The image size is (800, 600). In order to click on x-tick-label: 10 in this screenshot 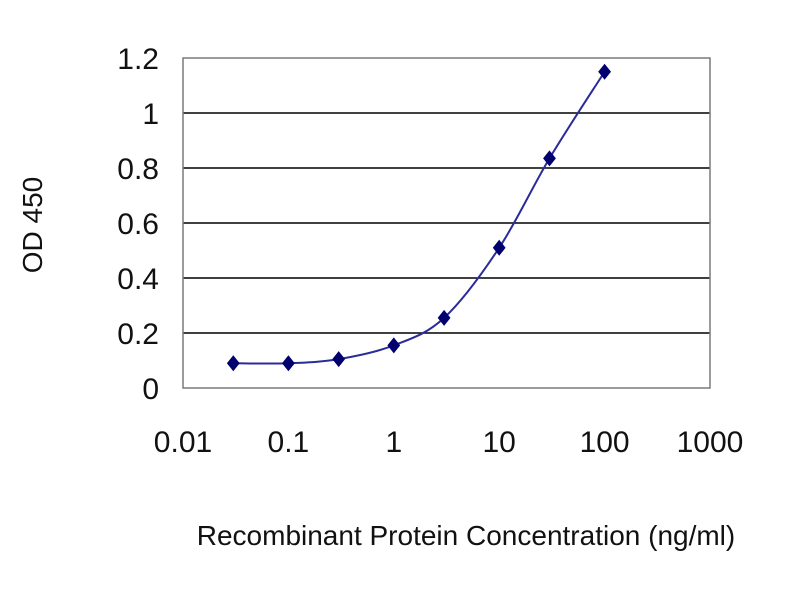, I will do `click(499, 442)`.